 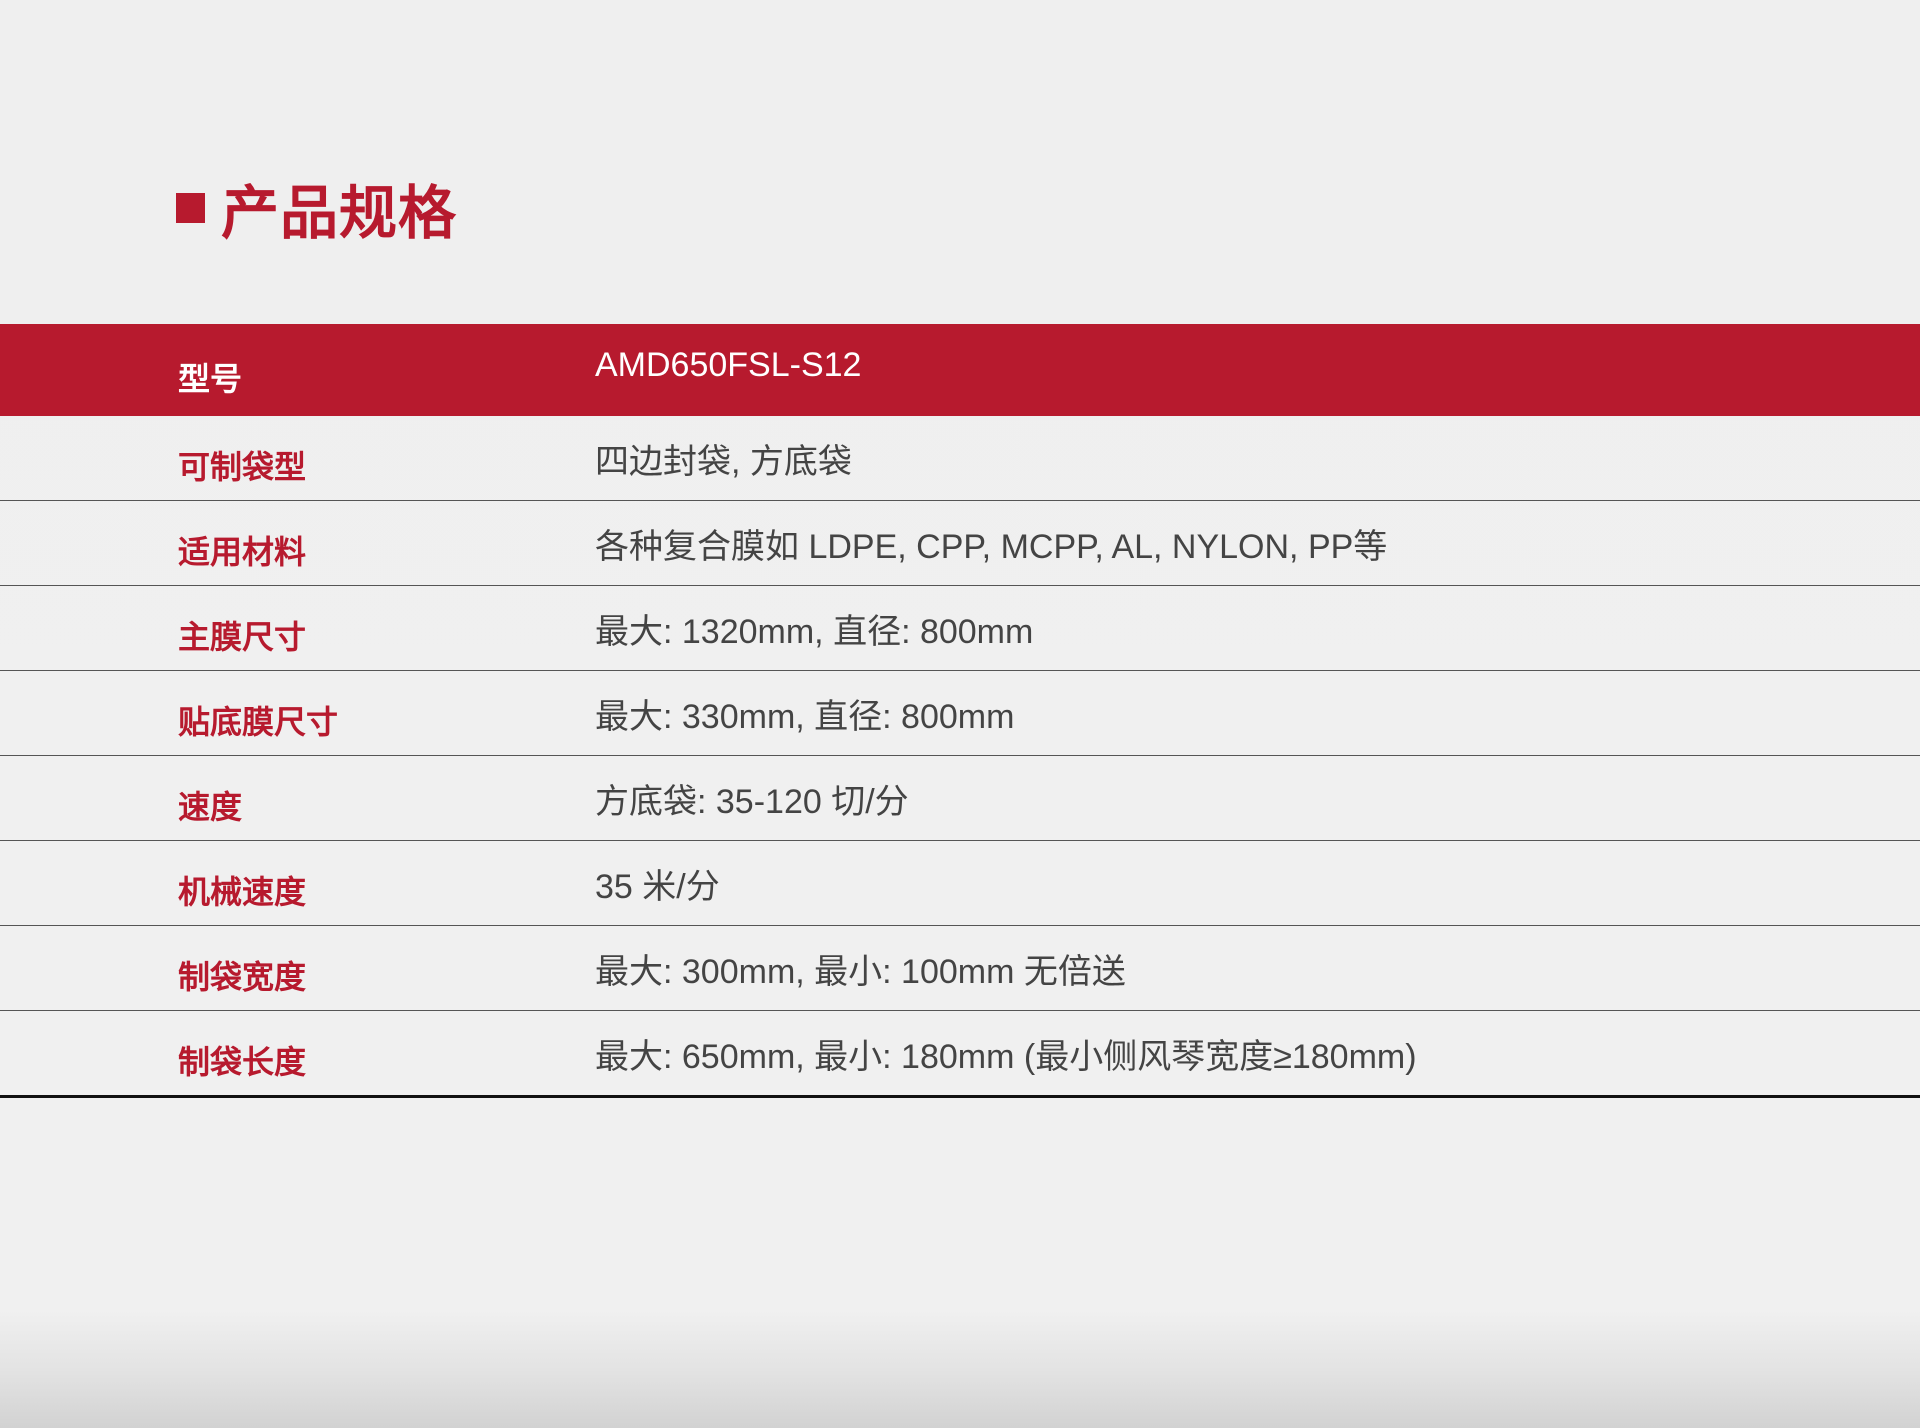 I want to click on spec-value: 最大: 330mm, 直径: 800mm, so click(x=805, y=717).